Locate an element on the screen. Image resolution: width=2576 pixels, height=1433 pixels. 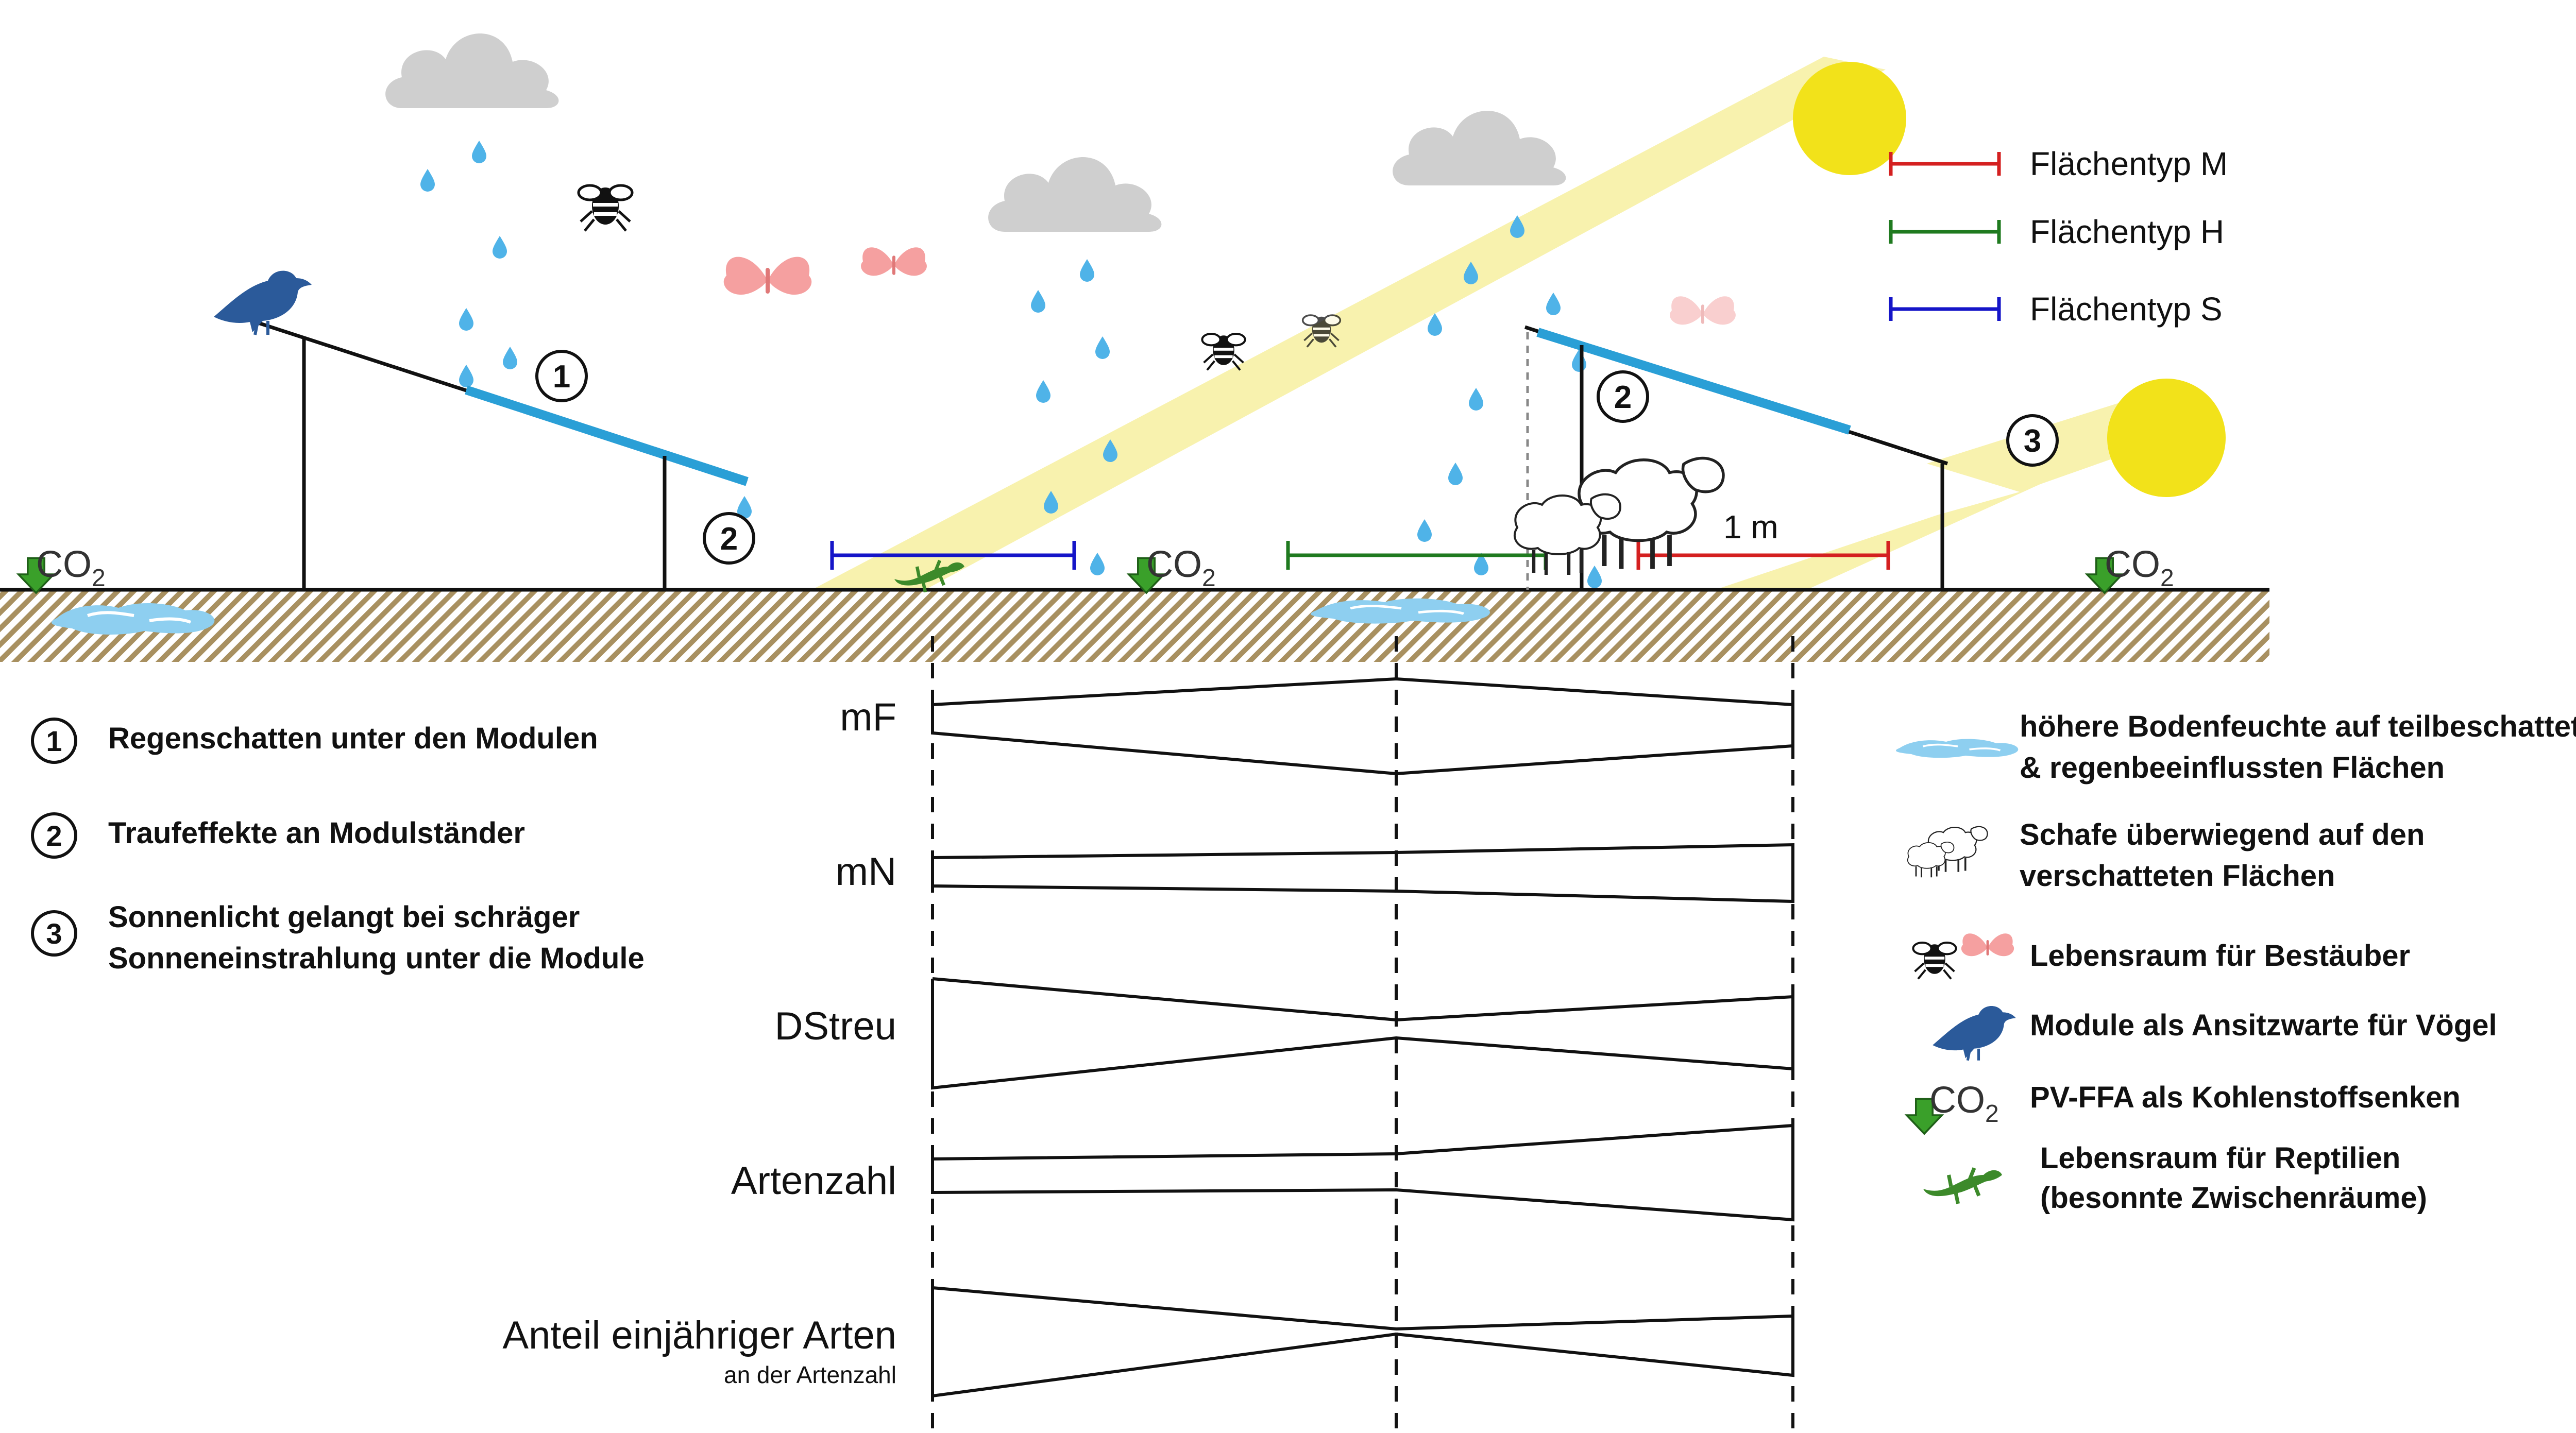
surface-type-s-marker is located at coordinates (953, 555).